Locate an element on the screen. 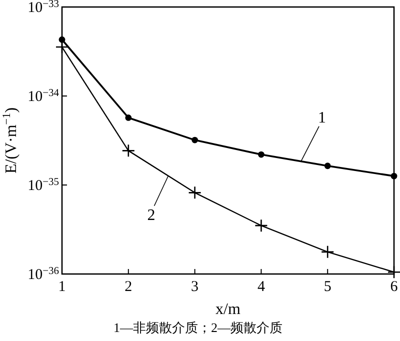 Image resolution: width=400 pixels, height=341 pixels. x-tick-label: 3 is located at coordinates (195, 287).